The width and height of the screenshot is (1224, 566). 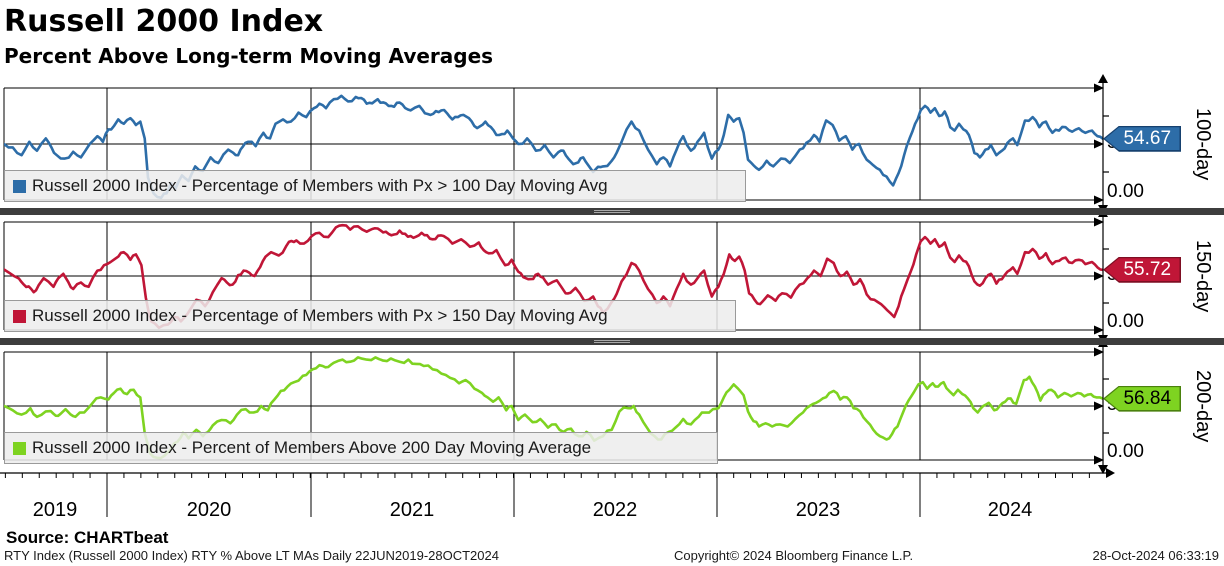 What do you see at coordinates (1155, 555) in the screenshot?
I see `footer-timestamp: 28-Oct-2024 06:33:19` at bounding box center [1155, 555].